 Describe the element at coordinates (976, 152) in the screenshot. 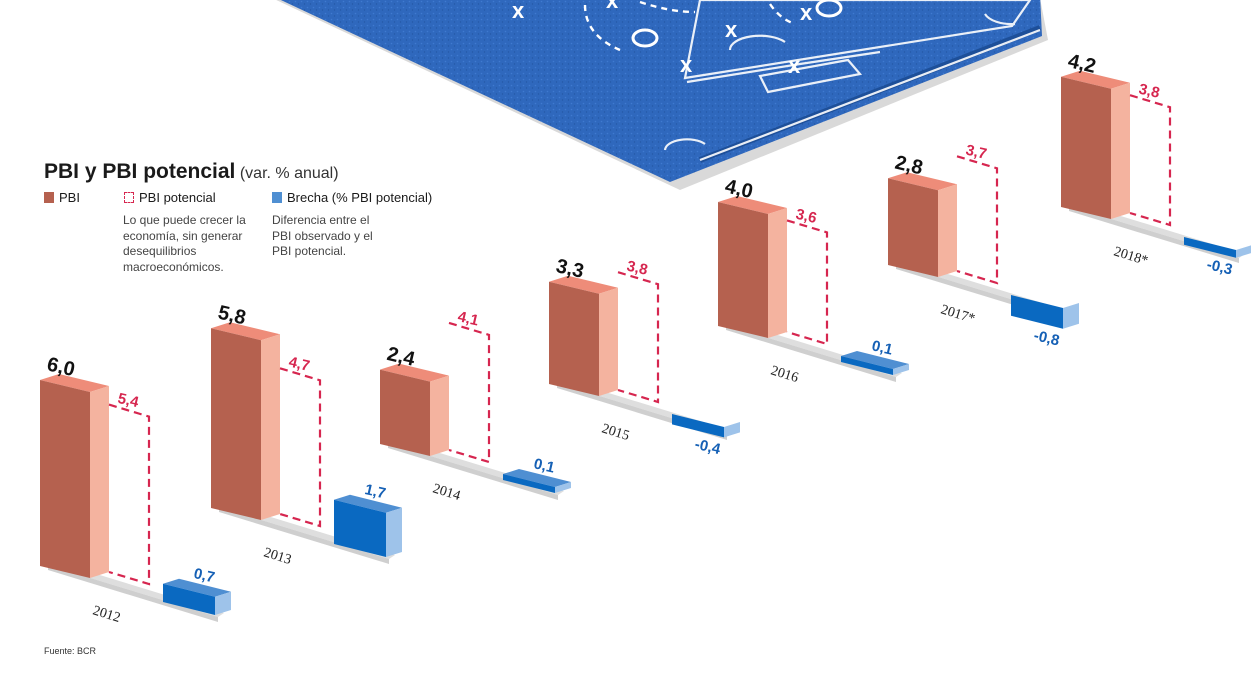

I see `pbi-potencial-value-label: 3,7` at that location.